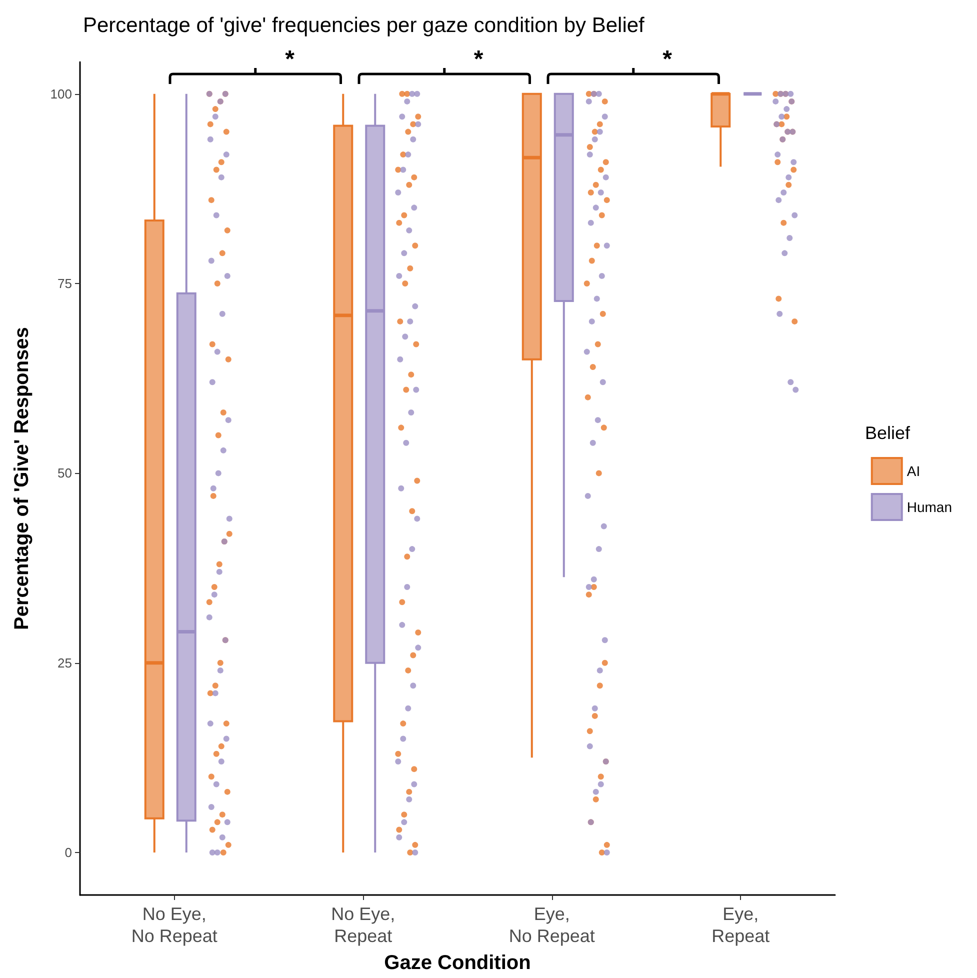 The image size is (977, 978). What do you see at coordinates (929, 507) in the screenshot?
I see `legend-label: Human` at bounding box center [929, 507].